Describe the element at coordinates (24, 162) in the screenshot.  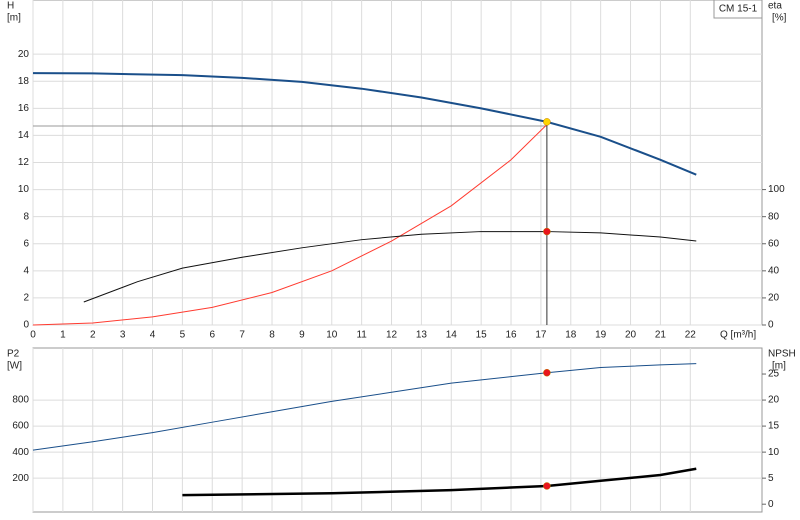
I see `y-tick-label: 12` at that location.